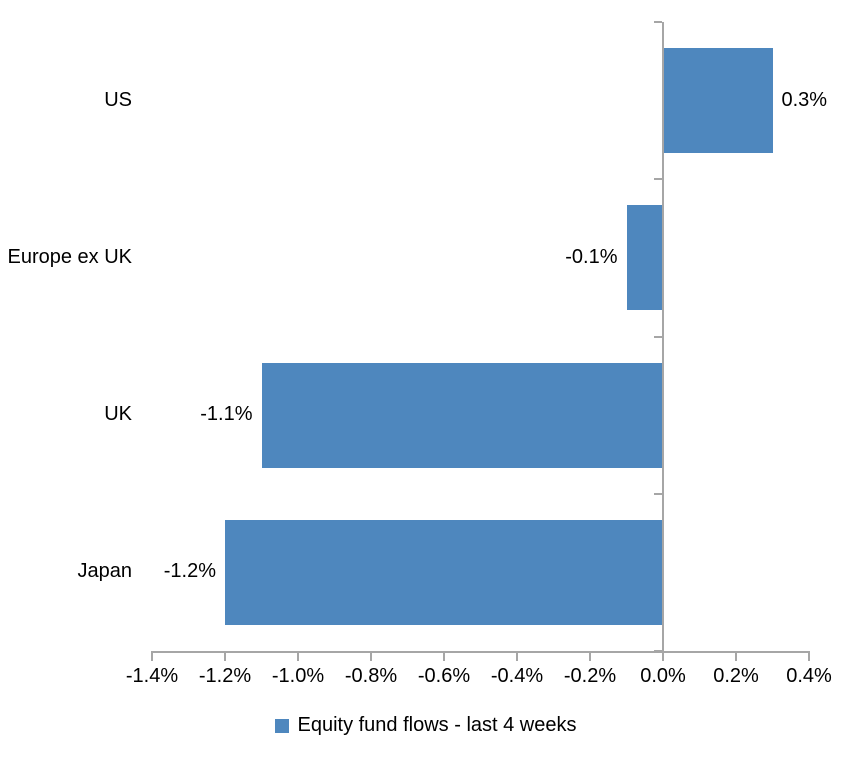  What do you see at coordinates (591, 256) in the screenshot?
I see `value-label-europe-ex-uk: -0.1%` at bounding box center [591, 256].